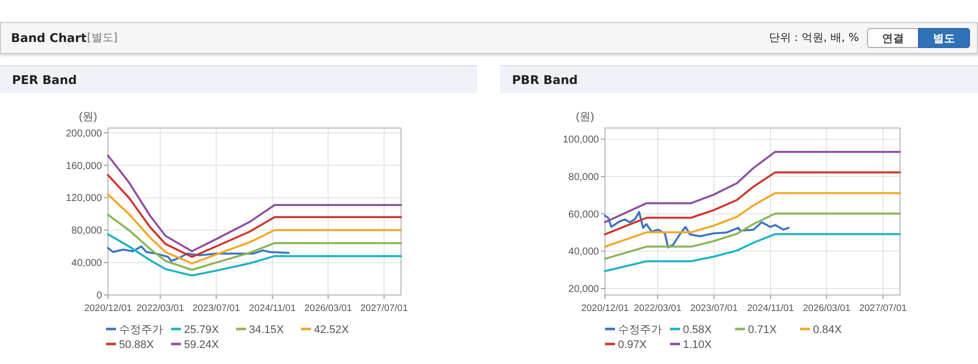 This screenshot has height=364, width=978. Describe the element at coordinates (99, 296) in the screenshot. I see `y-tick-label: 0` at that location.